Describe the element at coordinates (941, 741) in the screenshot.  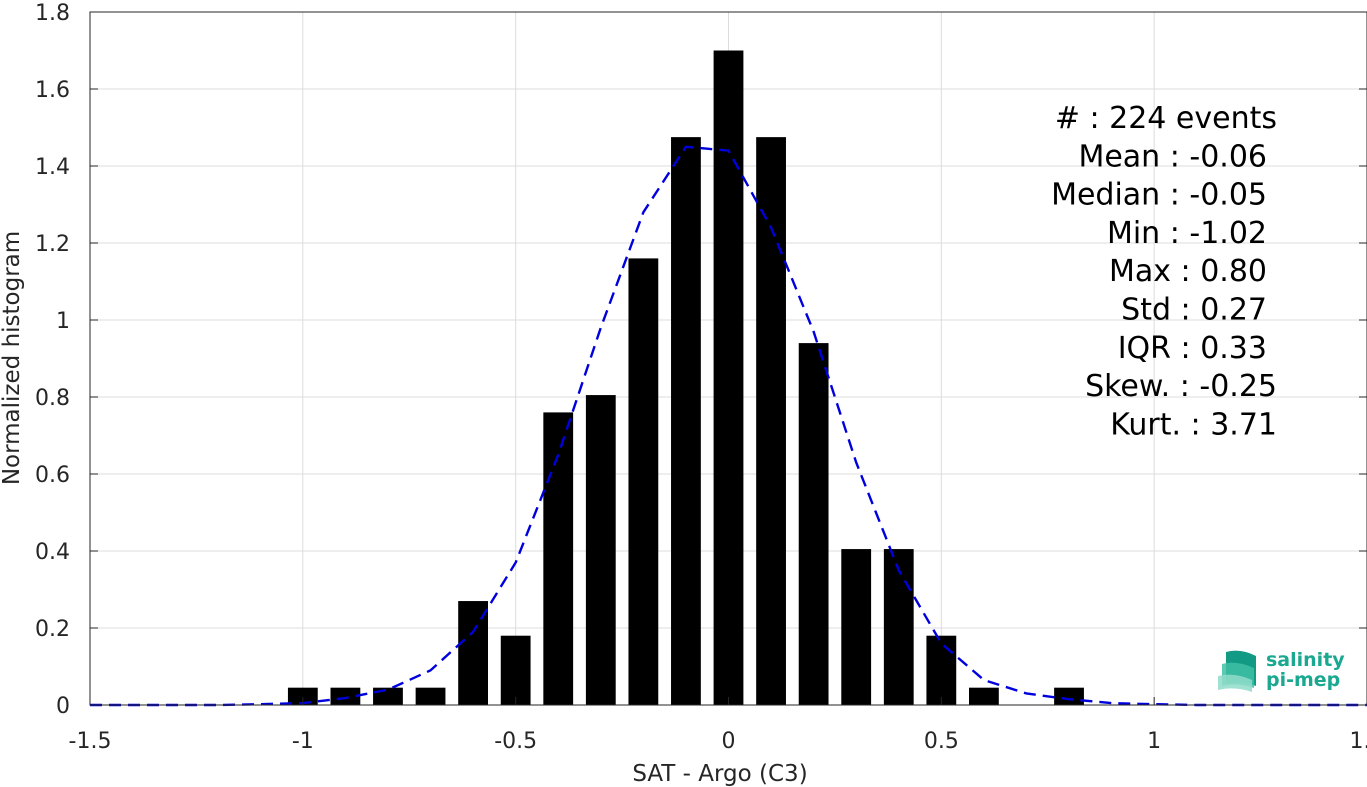
I see `x-tick-label: 0.5` at that location.